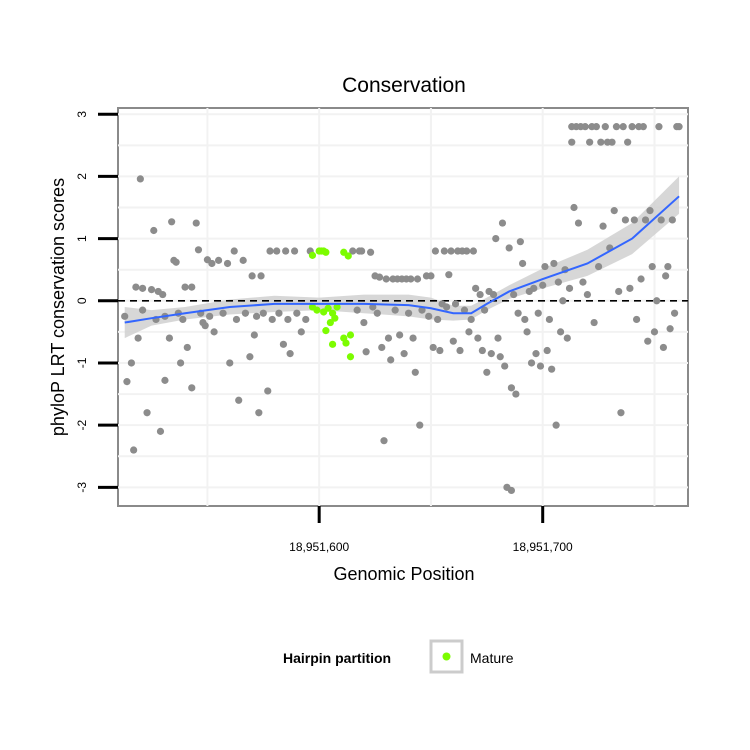 This screenshot has width=750, height=750. Describe the element at coordinates (82, 176) in the screenshot. I see `y-tick-label: 2` at that location.